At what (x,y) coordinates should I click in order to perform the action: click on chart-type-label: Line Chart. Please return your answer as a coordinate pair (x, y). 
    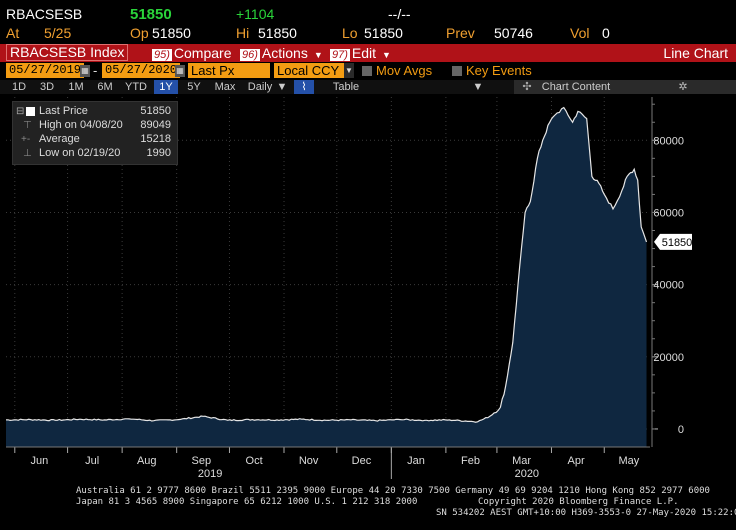
    Looking at the image, I should click on (695, 53).